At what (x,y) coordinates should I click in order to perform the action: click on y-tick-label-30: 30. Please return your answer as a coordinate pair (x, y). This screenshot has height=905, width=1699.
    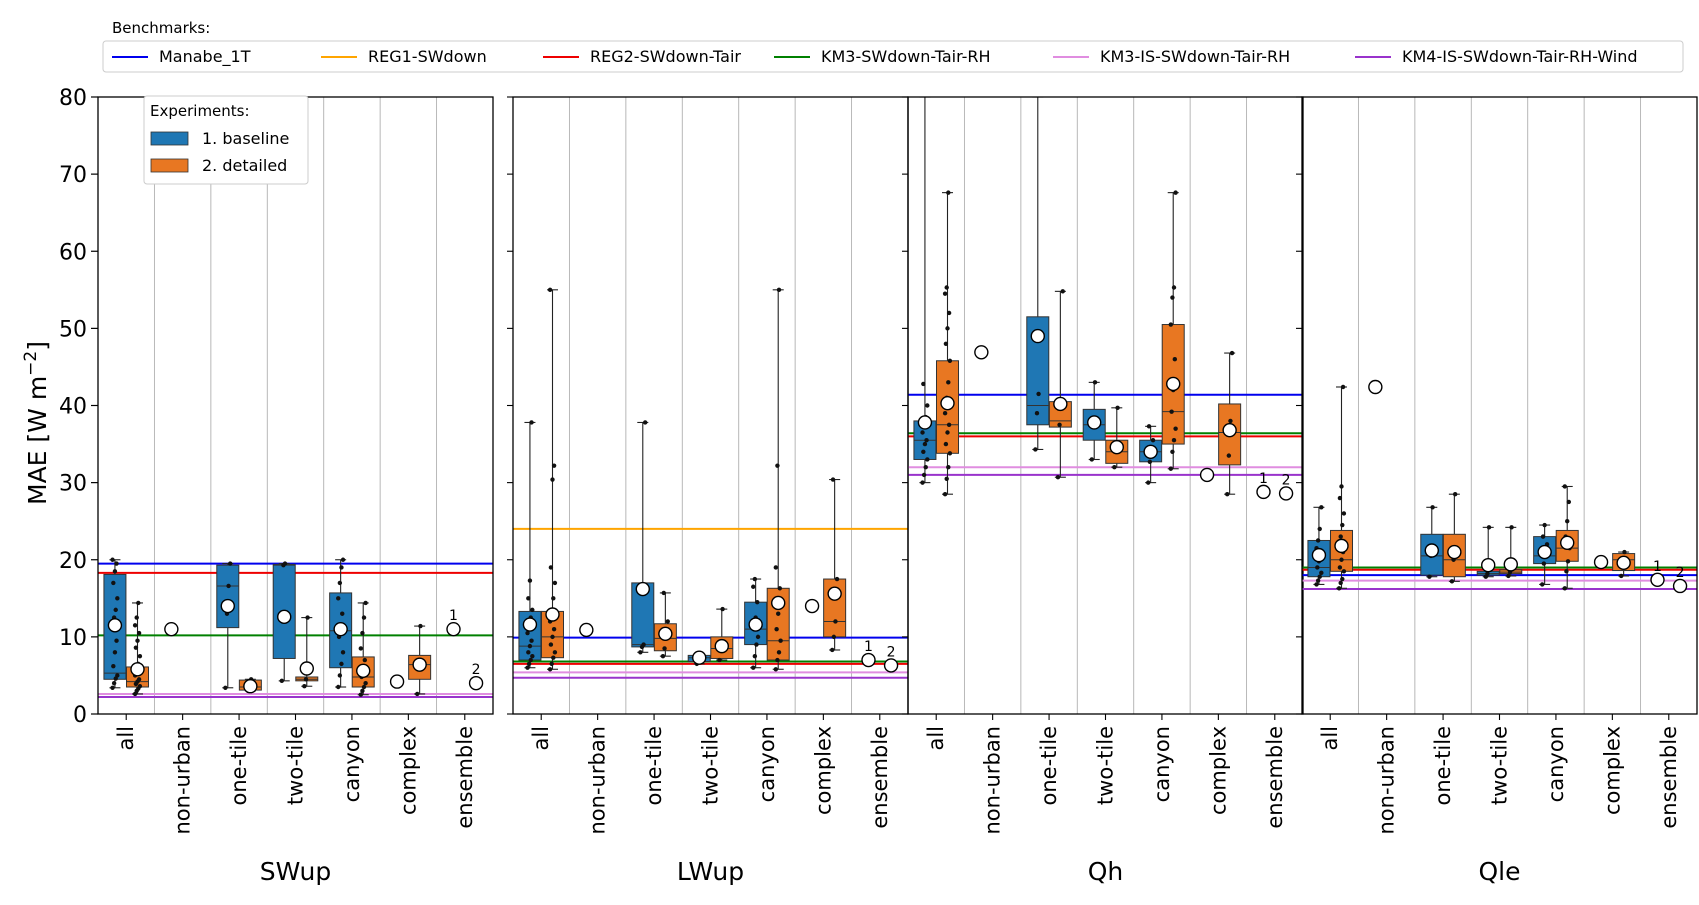
    Looking at the image, I should click on (73, 484).